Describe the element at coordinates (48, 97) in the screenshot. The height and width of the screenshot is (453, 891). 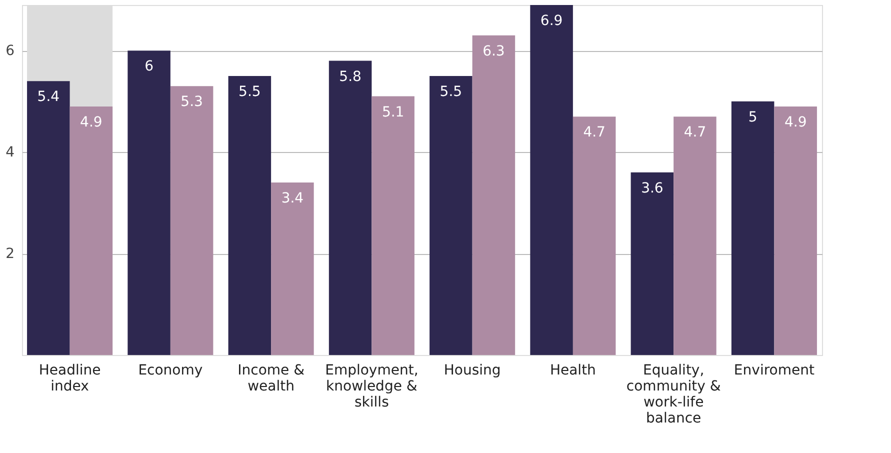
I see `data-label: 5.4` at that location.